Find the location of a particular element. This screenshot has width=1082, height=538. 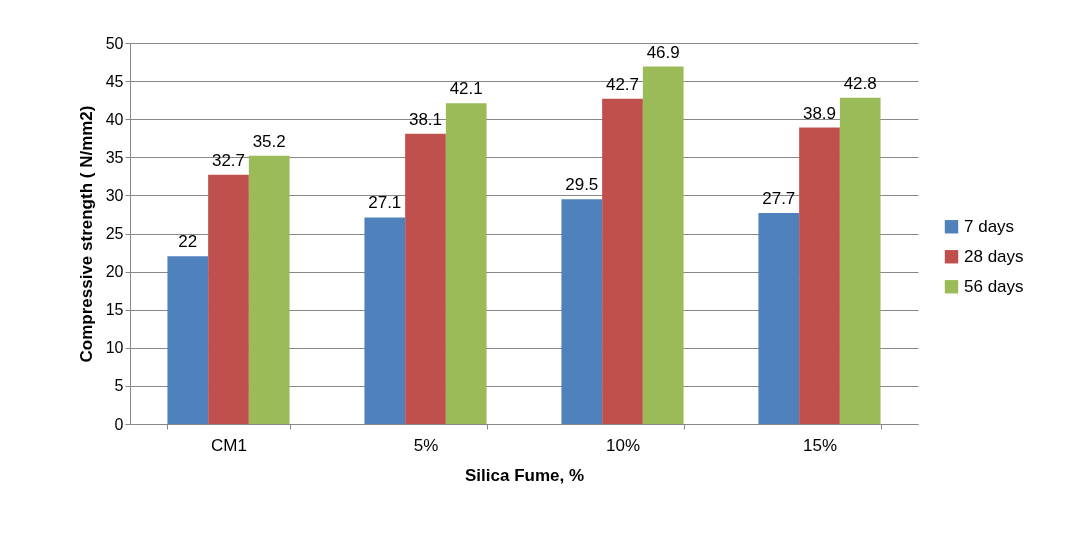

x-tick-label: 5% is located at coordinates (426, 445).